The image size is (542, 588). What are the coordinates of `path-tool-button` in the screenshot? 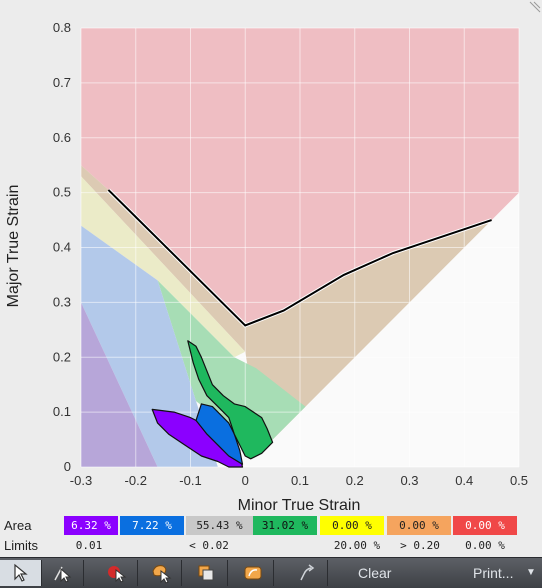 It's located at (307, 573).